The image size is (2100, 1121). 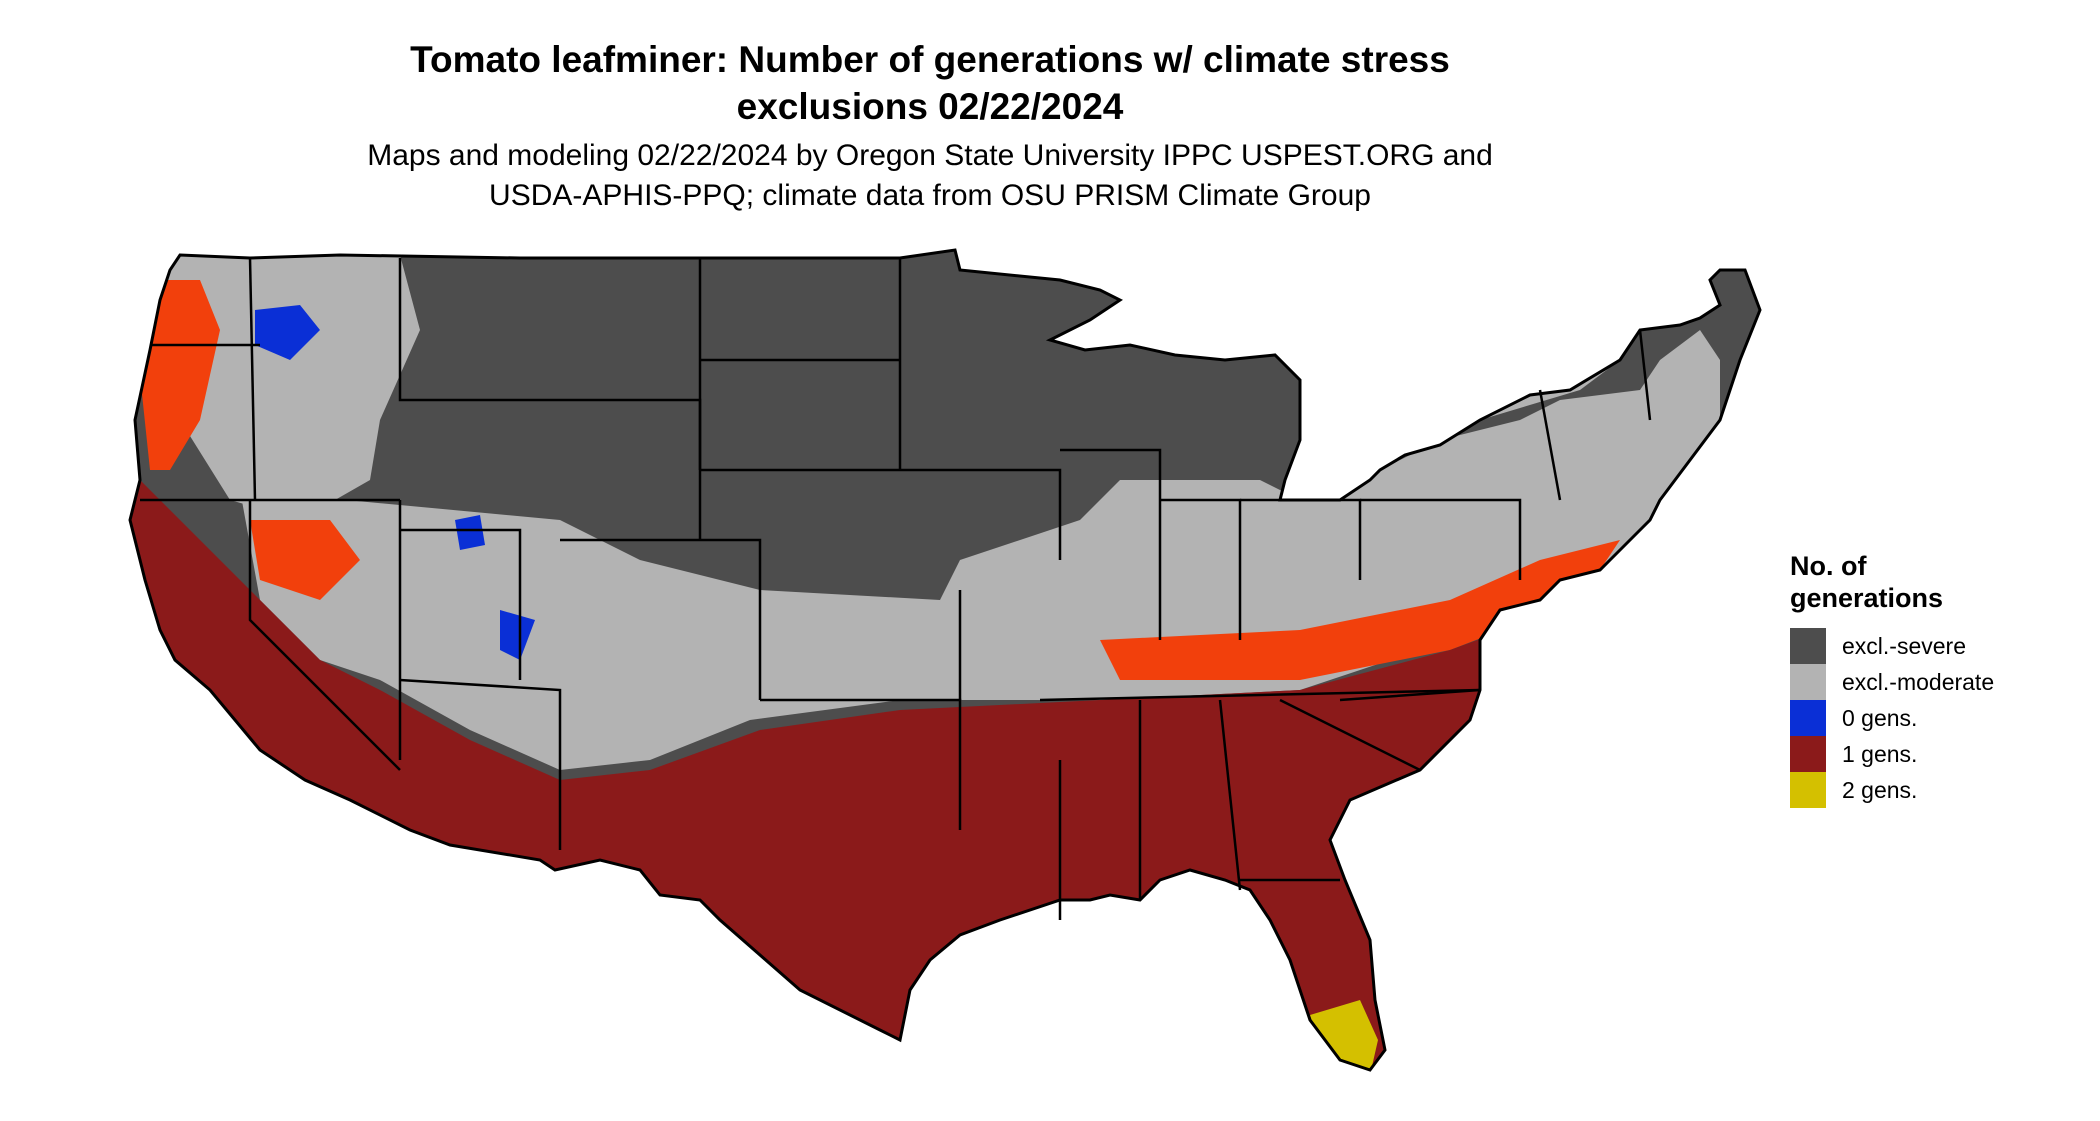 I want to click on border-ca-nv, so click(x=324, y=635).